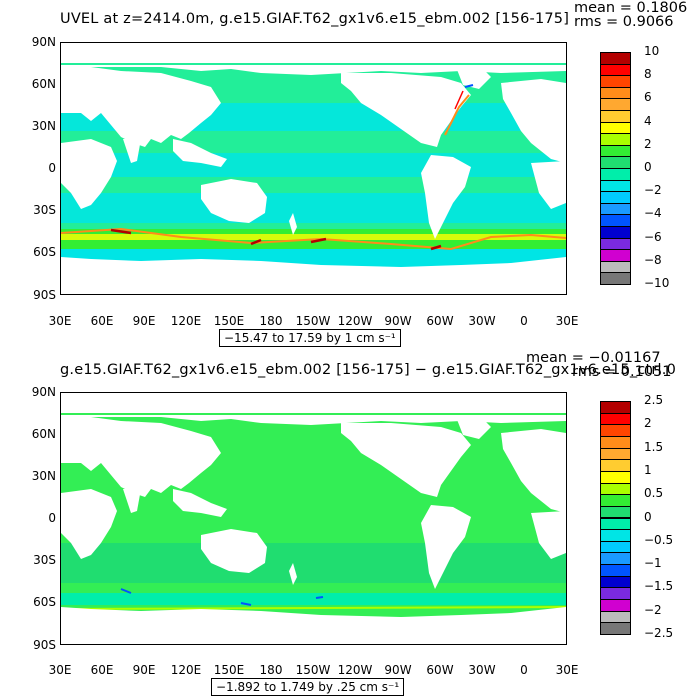  What do you see at coordinates (653, 236) in the screenshot?
I see `colorbar-label: −6` at bounding box center [653, 236].